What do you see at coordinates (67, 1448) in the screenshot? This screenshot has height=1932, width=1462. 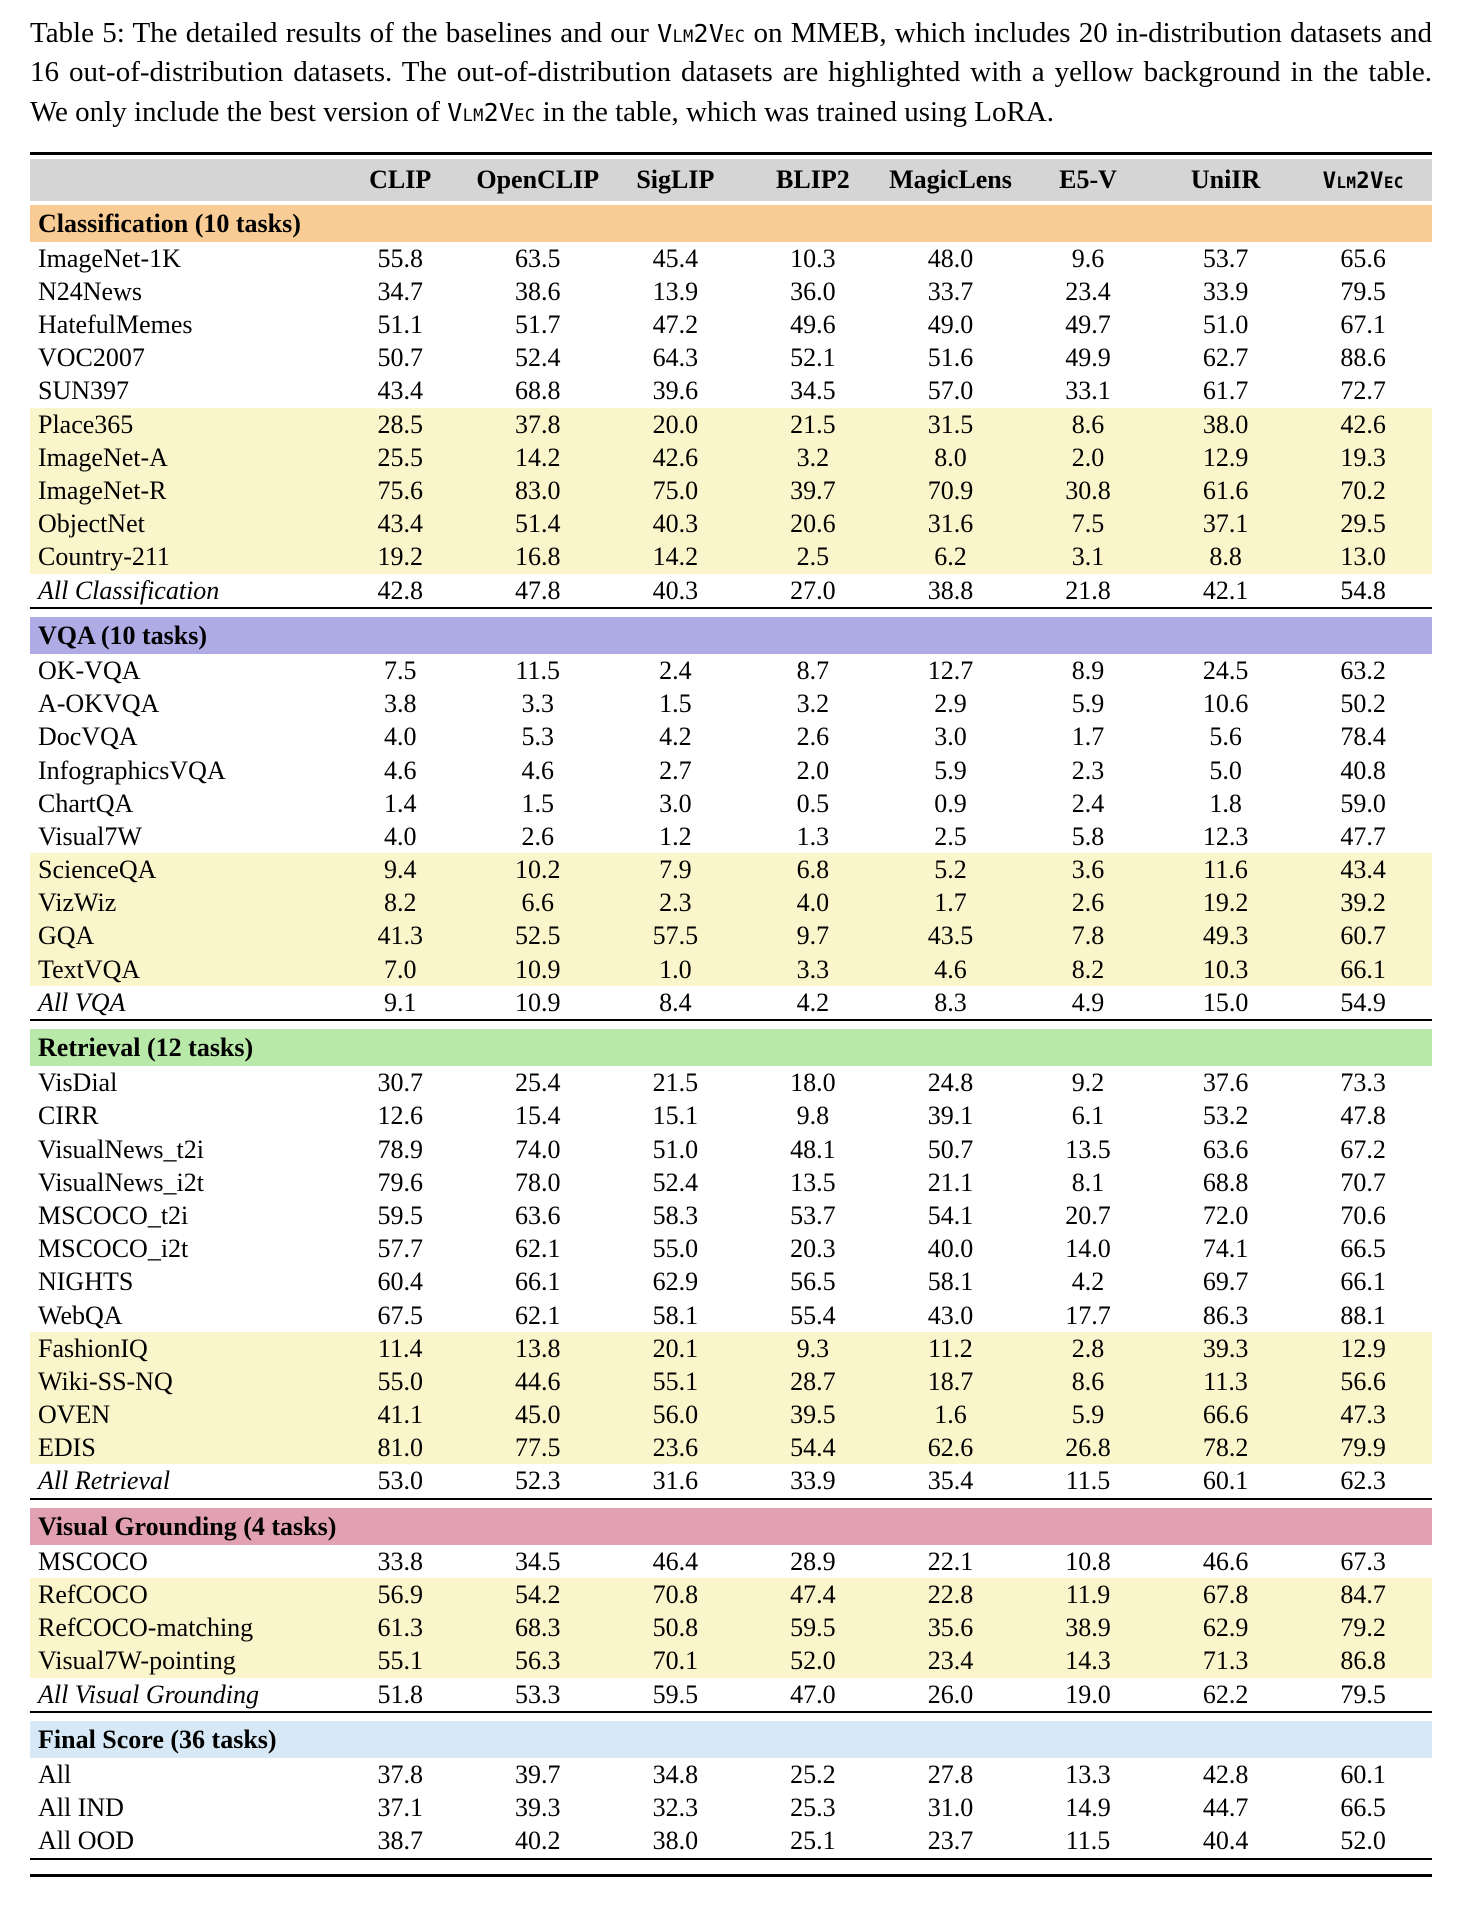 I see `row-label: EDIS` at bounding box center [67, 1448].